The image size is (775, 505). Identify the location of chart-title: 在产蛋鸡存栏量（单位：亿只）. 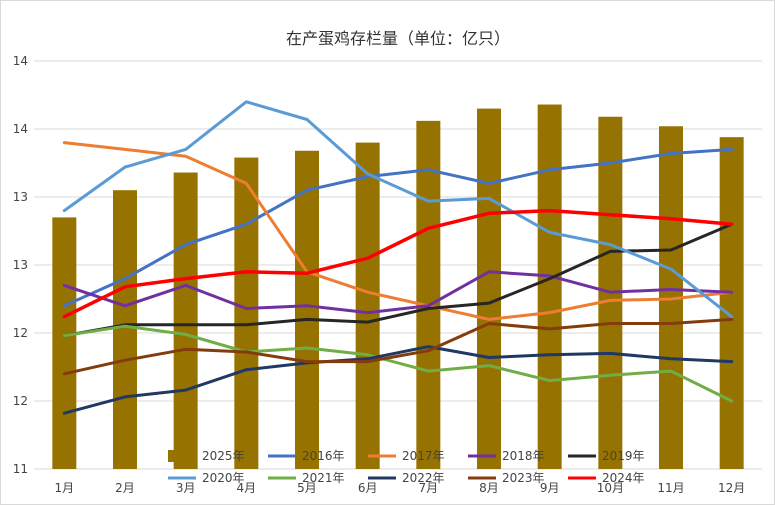
(398, 38).